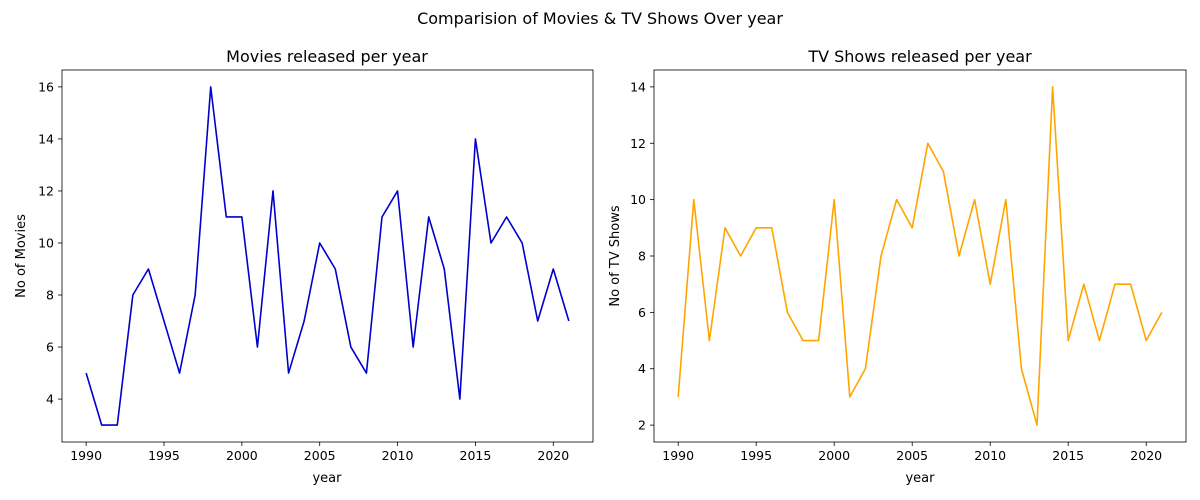 This screenshot has height=500, width=1200. I want to click on tv-shows-y-tick-label: 8, so click(642, 256).